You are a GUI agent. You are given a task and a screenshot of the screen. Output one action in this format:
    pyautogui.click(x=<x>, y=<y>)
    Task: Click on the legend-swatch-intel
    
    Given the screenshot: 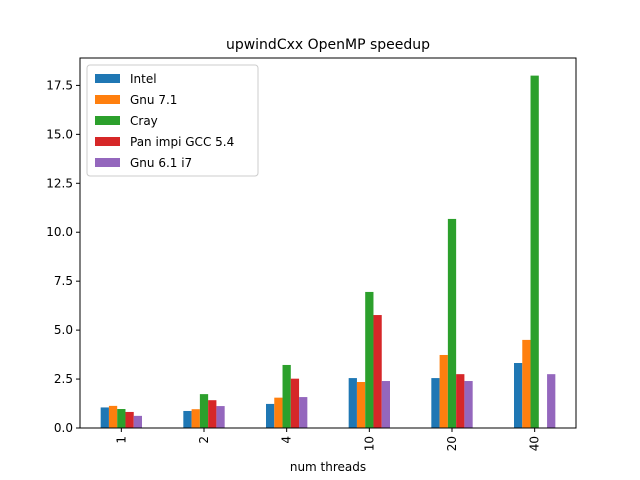 What is the action you would take?
    pyautogui.click(x=107, y=78)
    